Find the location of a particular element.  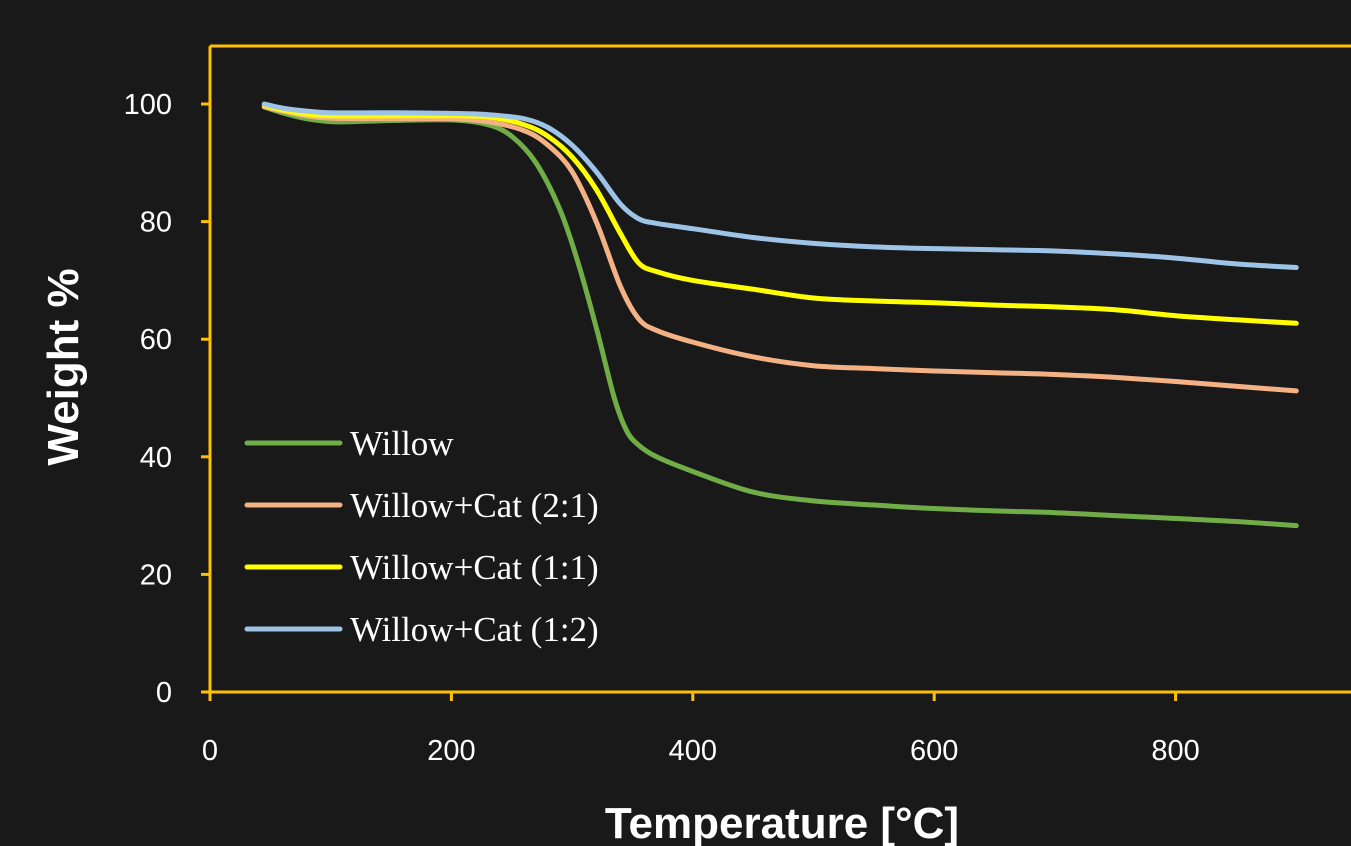

y-tick-label: 0 is located at coordinates (164, 693).